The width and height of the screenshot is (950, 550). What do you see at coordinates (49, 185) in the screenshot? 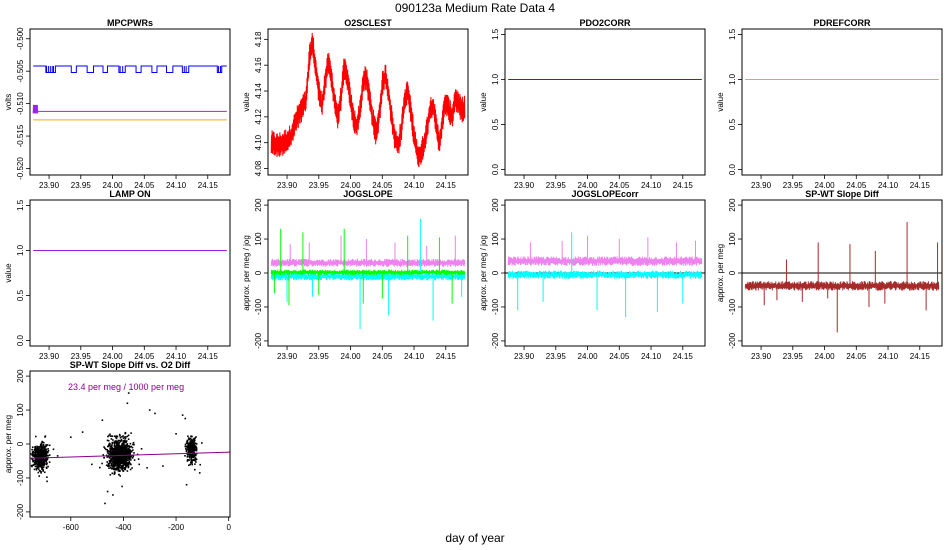
I see `x-tick-label: 23.90` at bounding box center [49, 185].